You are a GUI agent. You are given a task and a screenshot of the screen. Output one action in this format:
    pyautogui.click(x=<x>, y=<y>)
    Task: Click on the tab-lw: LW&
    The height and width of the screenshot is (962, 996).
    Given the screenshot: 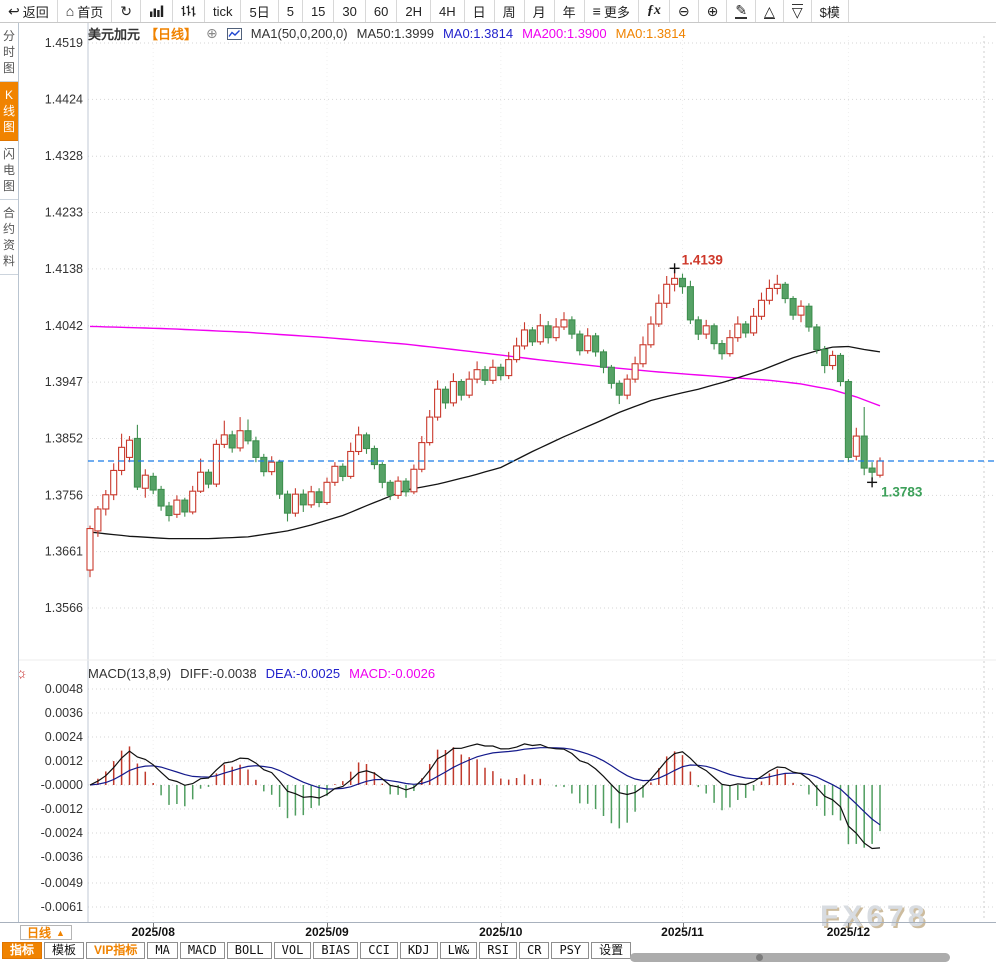 What is the action you would take?
    pyautogui.click(x=458, y=950)
    